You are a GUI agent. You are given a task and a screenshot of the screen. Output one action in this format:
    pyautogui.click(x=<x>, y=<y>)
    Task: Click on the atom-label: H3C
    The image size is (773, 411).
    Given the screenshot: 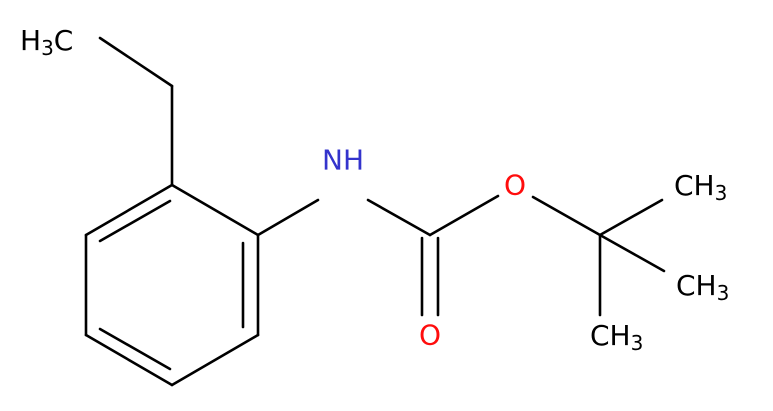 What is the action you would take?
    pyautogui.click(x=46, y=42)
    